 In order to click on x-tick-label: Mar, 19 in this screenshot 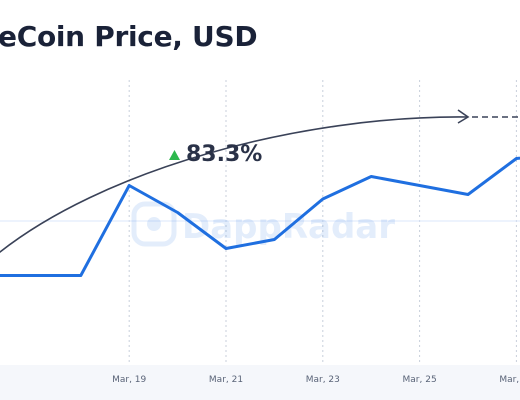, I will do `click(129, 380)`.